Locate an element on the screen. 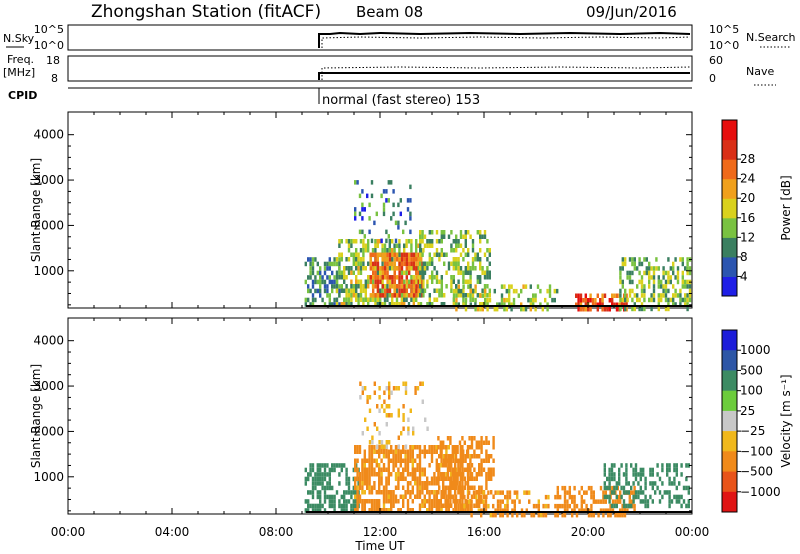 This screenshot has height=554, width=800. nsearch-trace is located at coordinates (506, 42).